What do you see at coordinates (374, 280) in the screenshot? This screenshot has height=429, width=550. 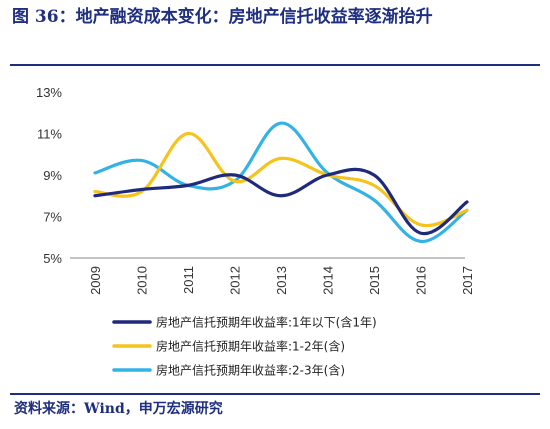 I see `x-tick-label: 2015` at bounding box center [374, 280].